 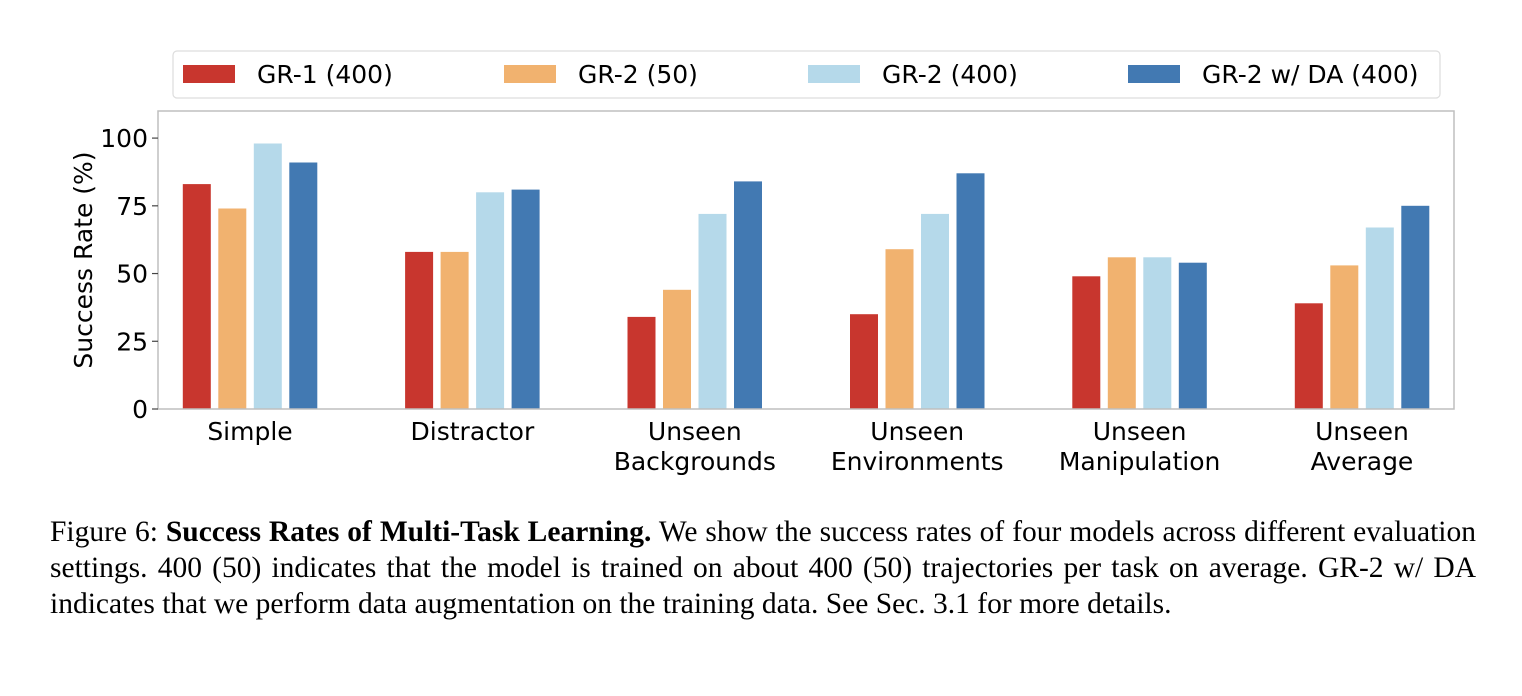 What do you see at coordinates (1140, 446) in the screenshot?
I see `x-tick-label: Unseen Manipulation` at bounding box center [1140, 446].